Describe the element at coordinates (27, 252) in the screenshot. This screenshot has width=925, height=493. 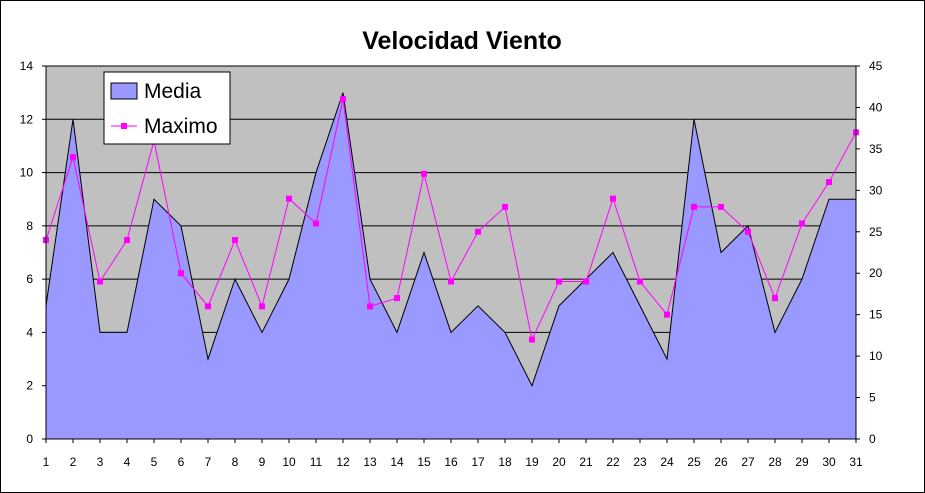
I see `y-left-tick-labels: 0 2 4 6 8 10 12 14` at that location.